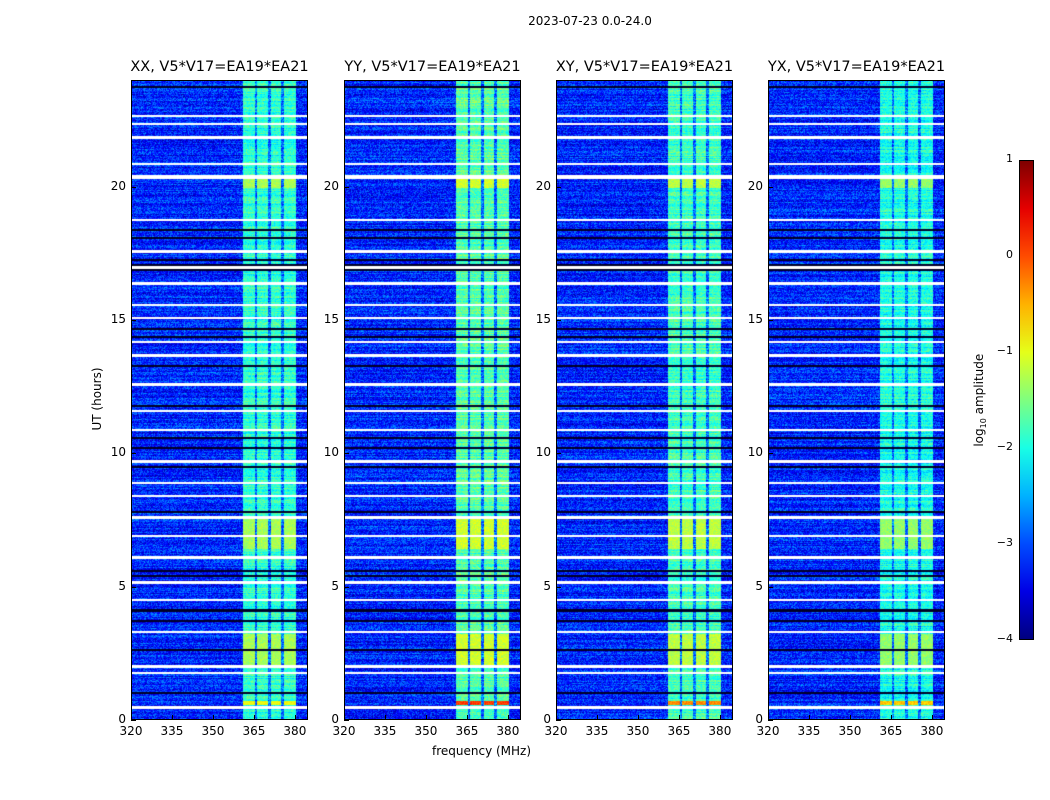  I want to click on colorbar-tick-label: 1, so click(1009, 158).